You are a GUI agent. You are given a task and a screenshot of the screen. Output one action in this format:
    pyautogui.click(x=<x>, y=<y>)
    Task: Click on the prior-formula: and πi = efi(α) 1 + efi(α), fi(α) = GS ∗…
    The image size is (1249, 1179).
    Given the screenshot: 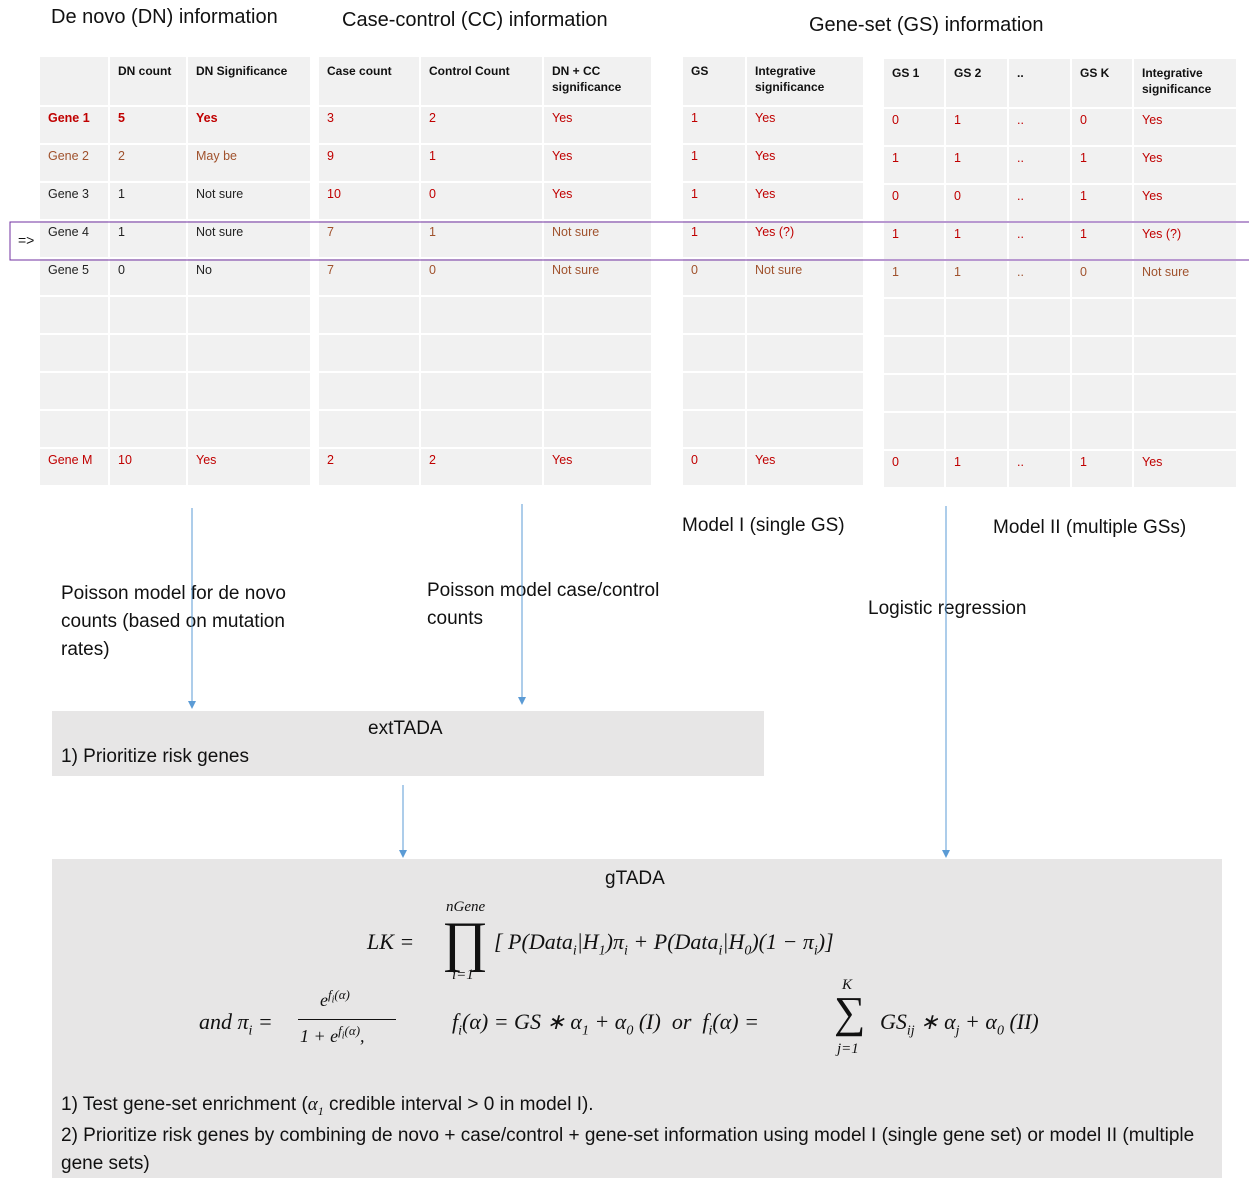 What is the action you would take?
    pyautogui.click(x=619, y=1017)
    